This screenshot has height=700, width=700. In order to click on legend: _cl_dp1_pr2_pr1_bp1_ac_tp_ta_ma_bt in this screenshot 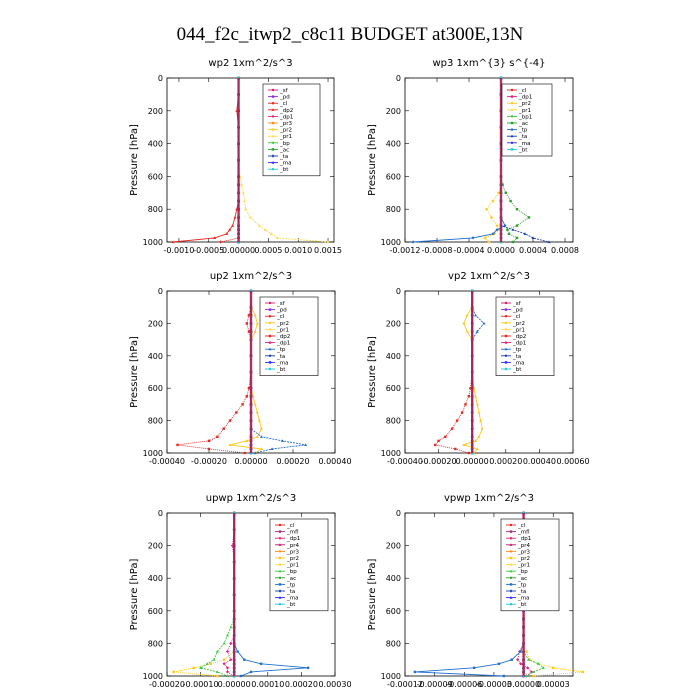, I will do `click(527, 120)`.